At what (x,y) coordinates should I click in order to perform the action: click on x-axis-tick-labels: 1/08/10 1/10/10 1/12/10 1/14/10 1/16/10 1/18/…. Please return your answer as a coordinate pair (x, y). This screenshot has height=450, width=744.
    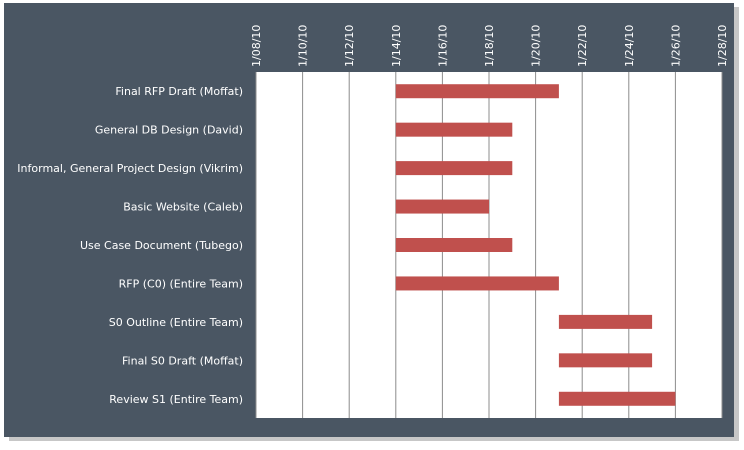
    Looking at the image, I should click on (489, 46).